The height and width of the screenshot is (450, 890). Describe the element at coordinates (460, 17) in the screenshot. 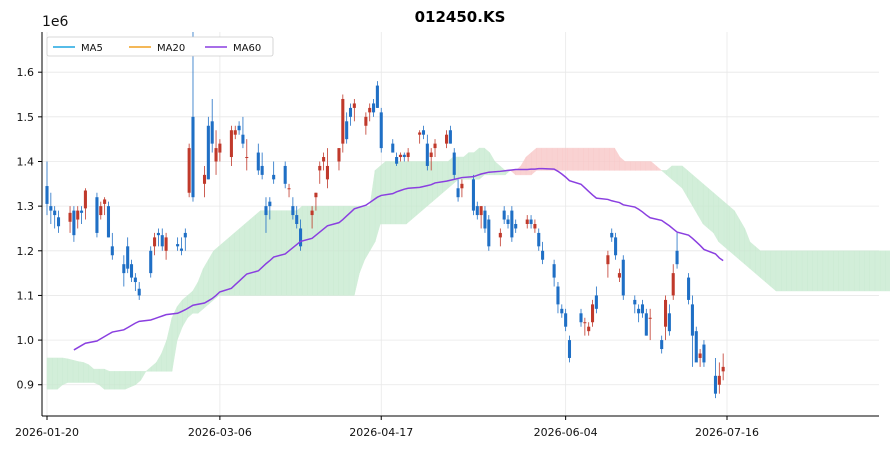

I see `chart-title: 012450.KS` at that location.